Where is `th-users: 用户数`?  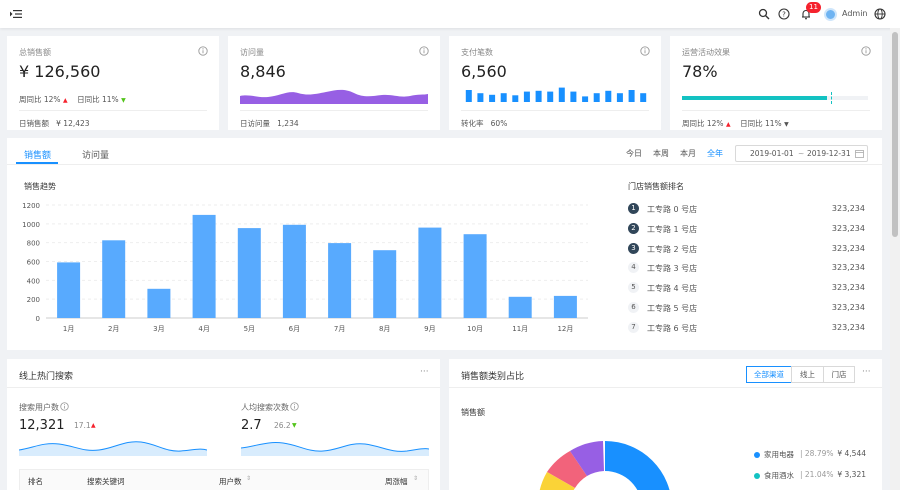 th-users: 用户数 is located at coordinates (230, 481).